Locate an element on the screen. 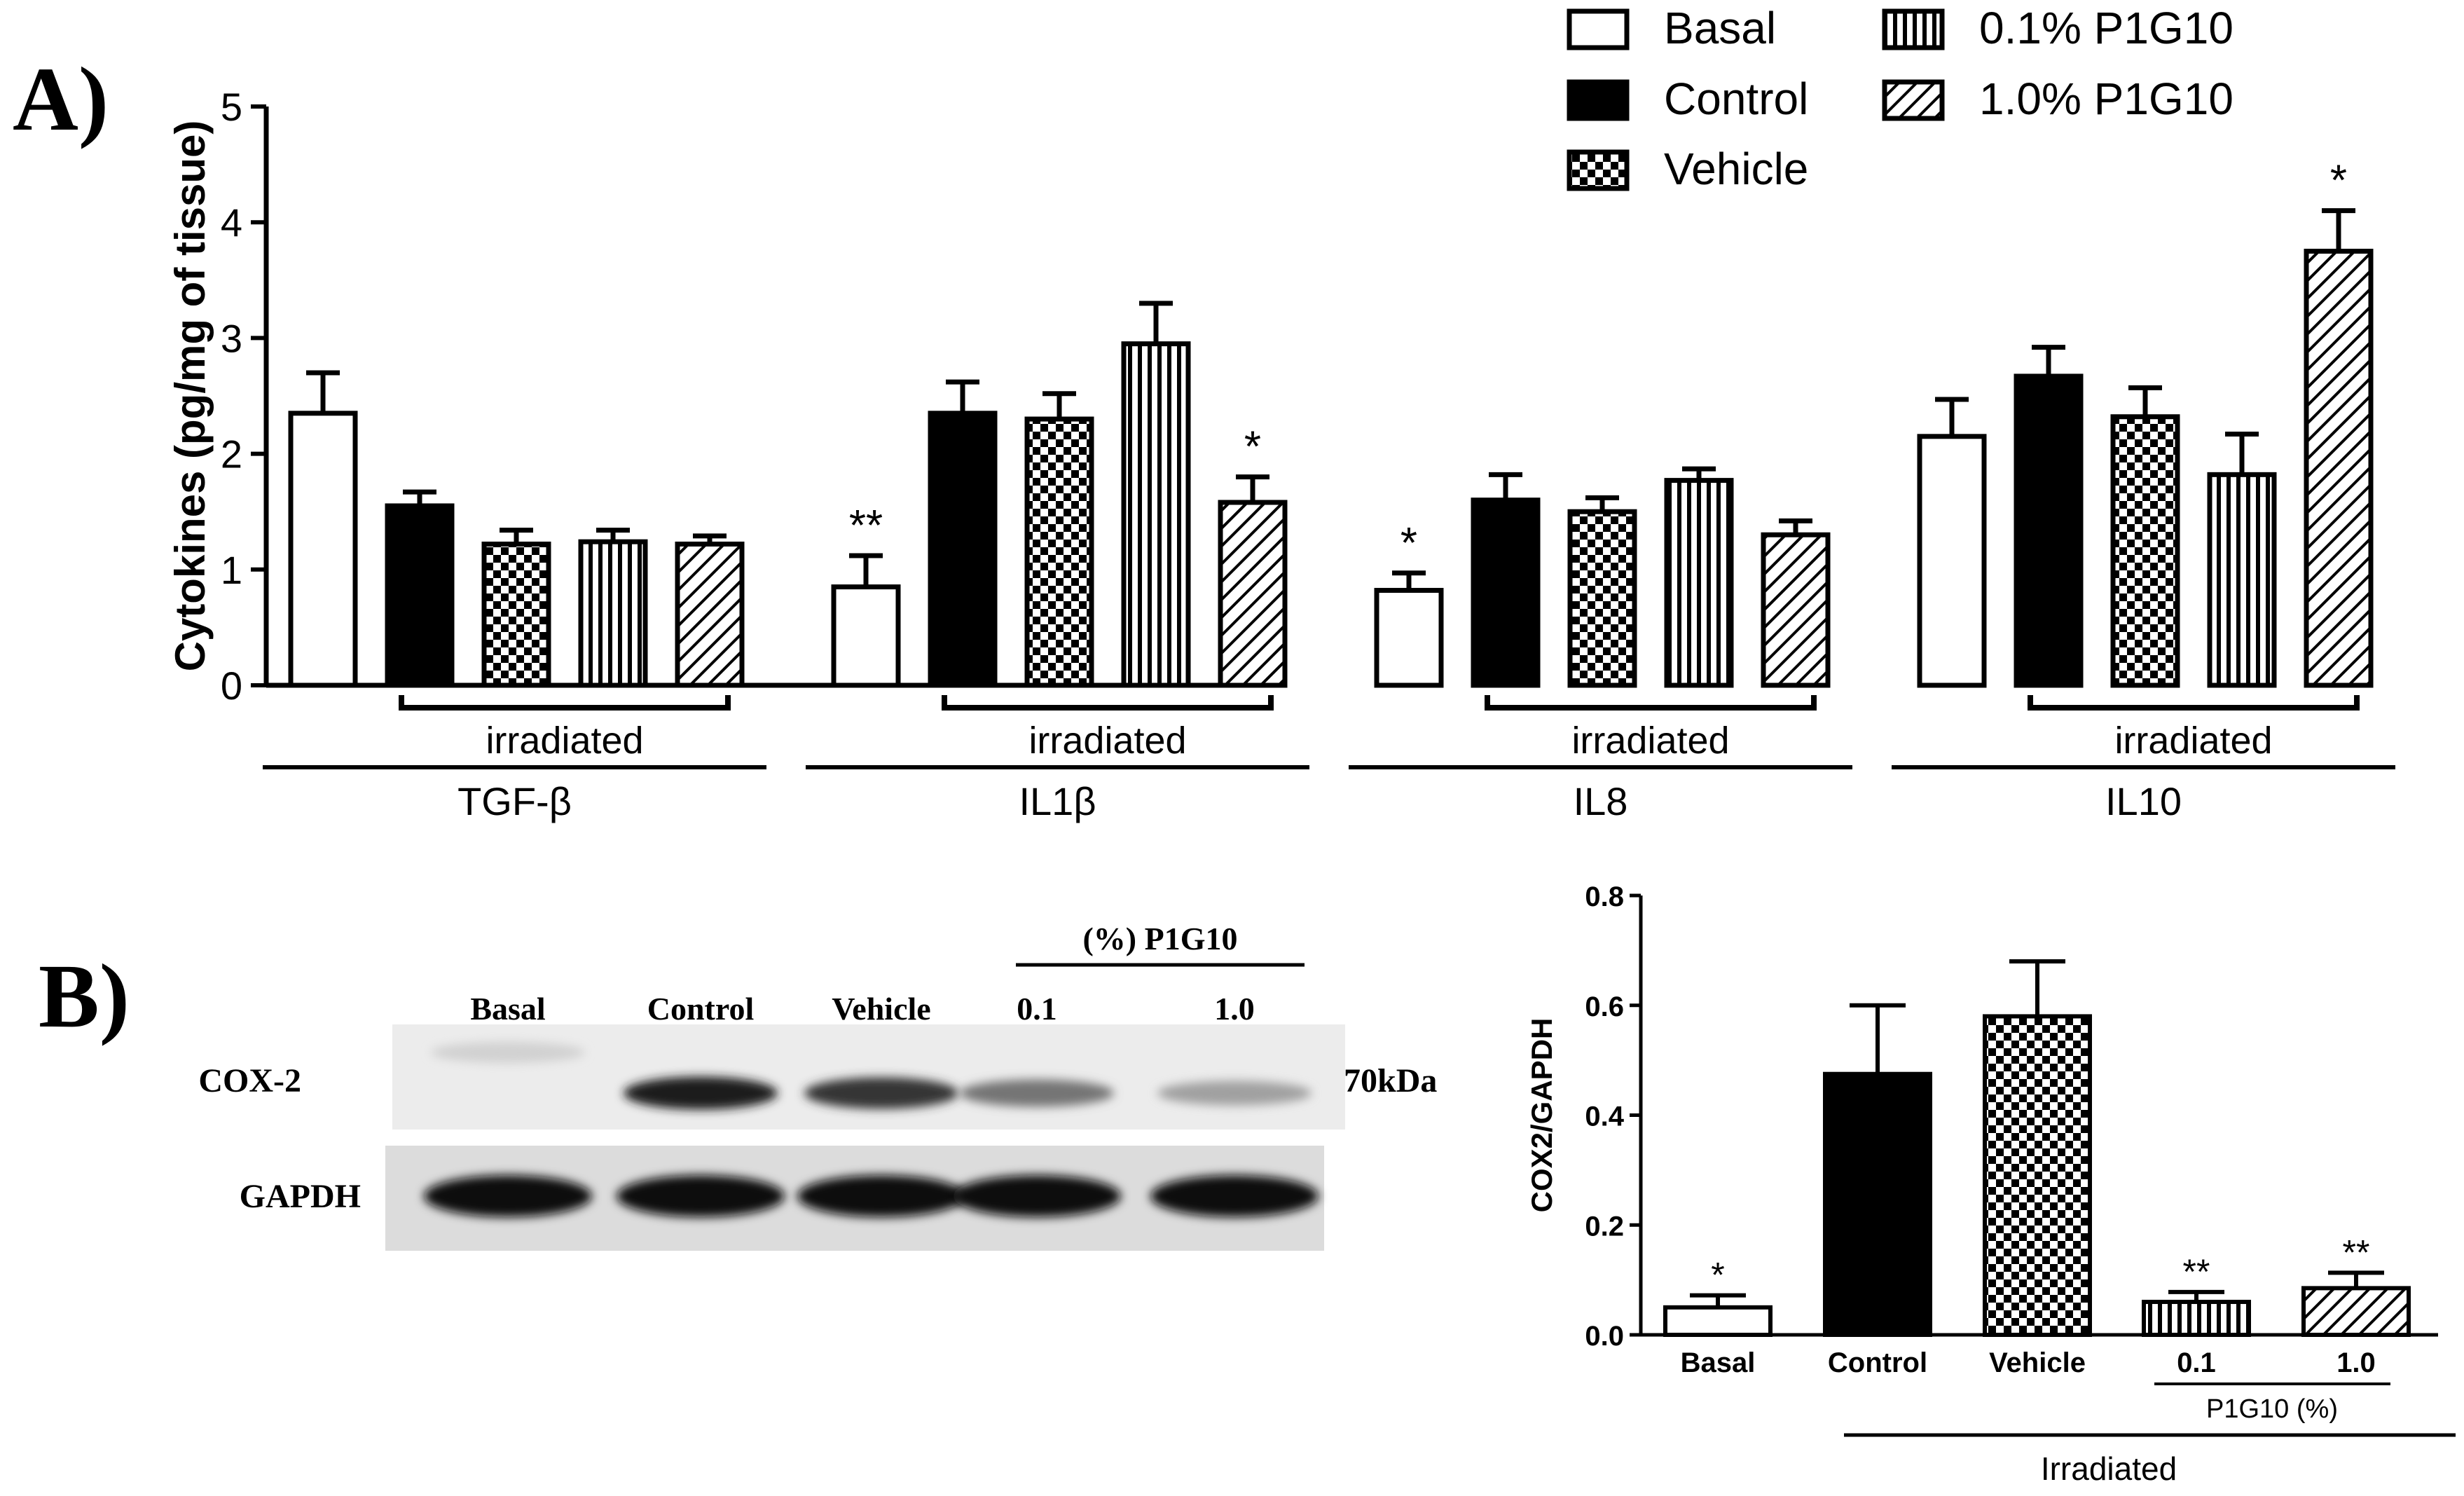 This screenshot has width=2464, height=1496. irradiated-label-b: Irradiated is located at coordinates (2109, 1468).